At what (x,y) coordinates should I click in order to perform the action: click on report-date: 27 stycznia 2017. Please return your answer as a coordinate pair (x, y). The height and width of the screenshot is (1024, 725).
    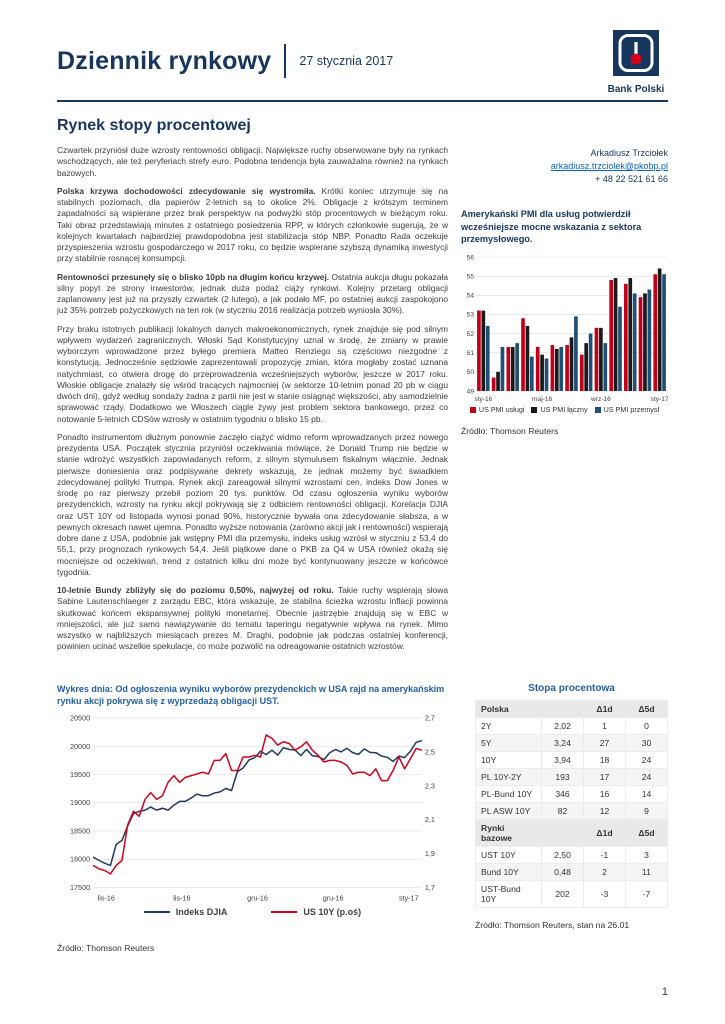
    Looking at the image, I should click on (346, 61).